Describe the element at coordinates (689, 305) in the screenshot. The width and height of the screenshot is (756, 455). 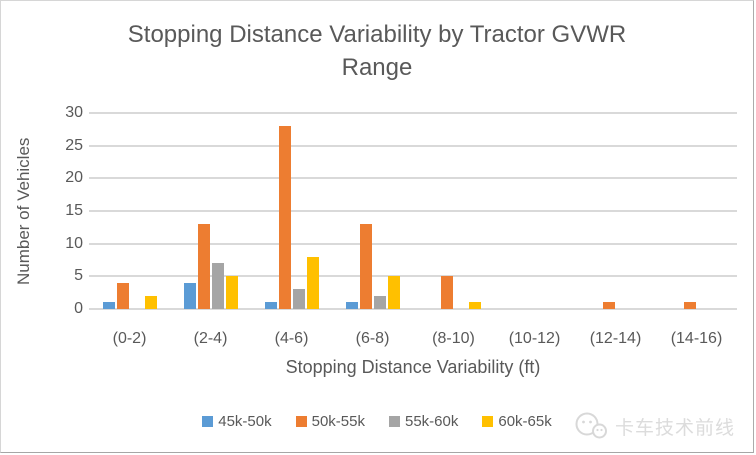
I see `bar-50k-55k-(14-16)` at that location.